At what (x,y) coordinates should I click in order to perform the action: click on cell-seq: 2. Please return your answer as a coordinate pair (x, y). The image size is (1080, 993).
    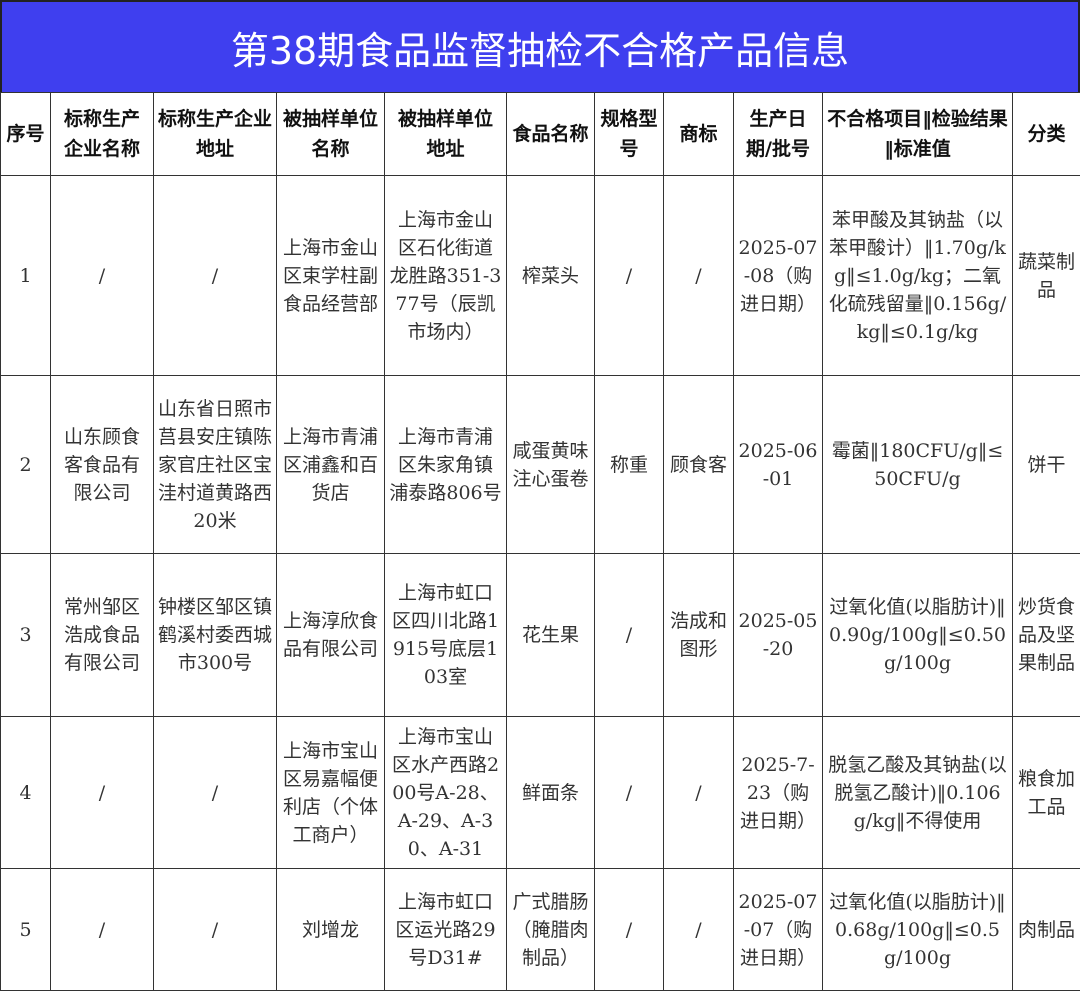
    Looking at the image, I should click on (25, 464).